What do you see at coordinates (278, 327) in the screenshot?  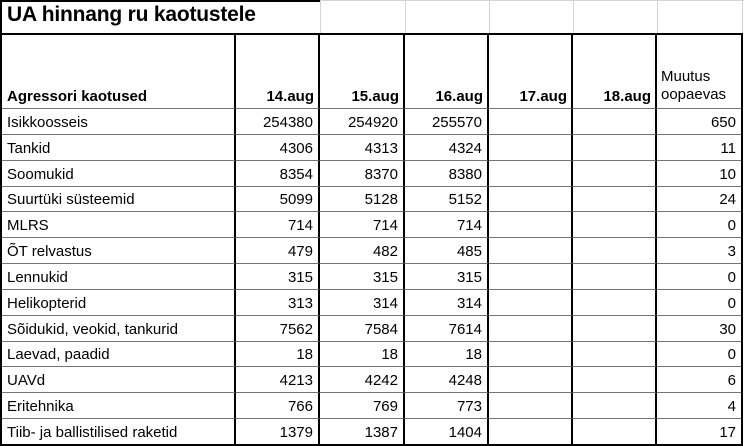 I see `value-cell: 7562` at bounding box center [278, 327].